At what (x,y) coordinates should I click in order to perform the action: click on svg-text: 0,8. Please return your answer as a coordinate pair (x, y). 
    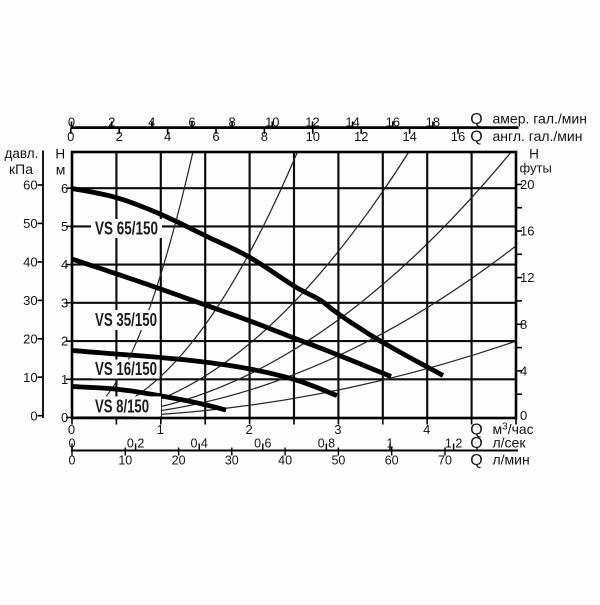
    Looking at the image, I should click on (326, 443).